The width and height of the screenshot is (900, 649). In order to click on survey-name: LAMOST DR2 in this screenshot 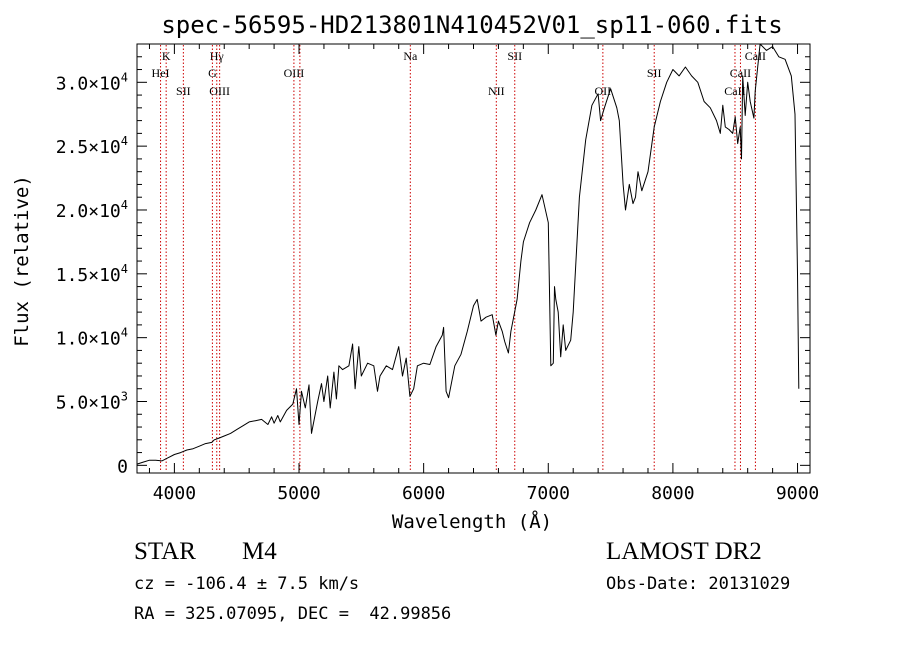, I will do `click(684, 551)`.